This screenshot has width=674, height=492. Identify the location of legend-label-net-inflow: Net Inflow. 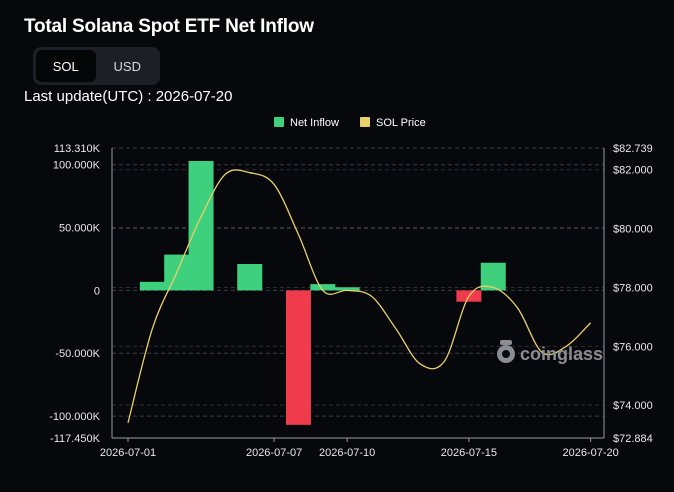
(314, 123).